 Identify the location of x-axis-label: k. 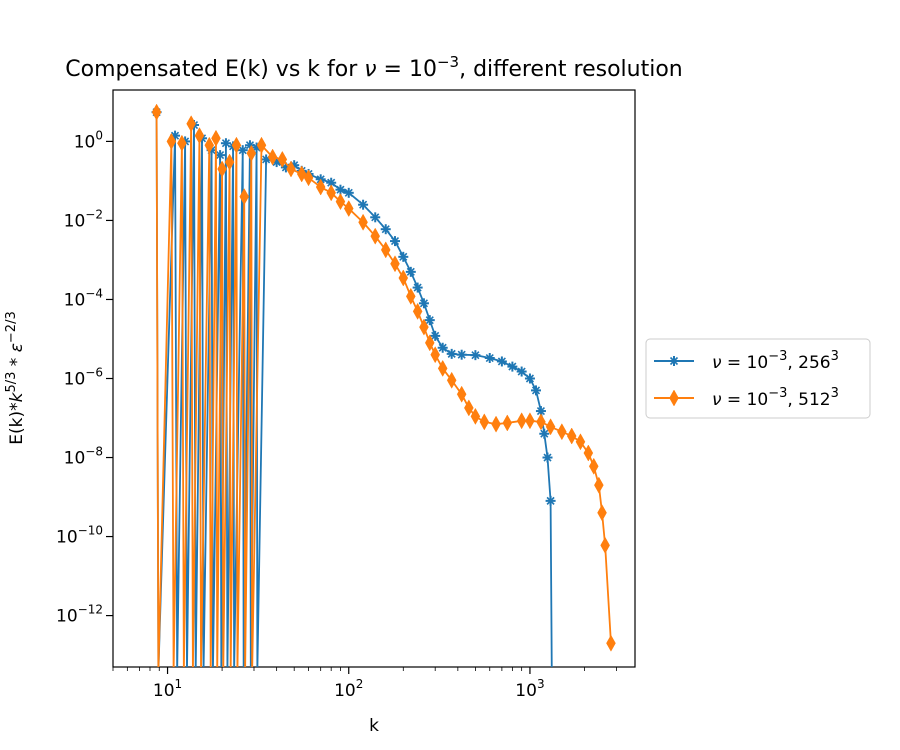
(374, 726).